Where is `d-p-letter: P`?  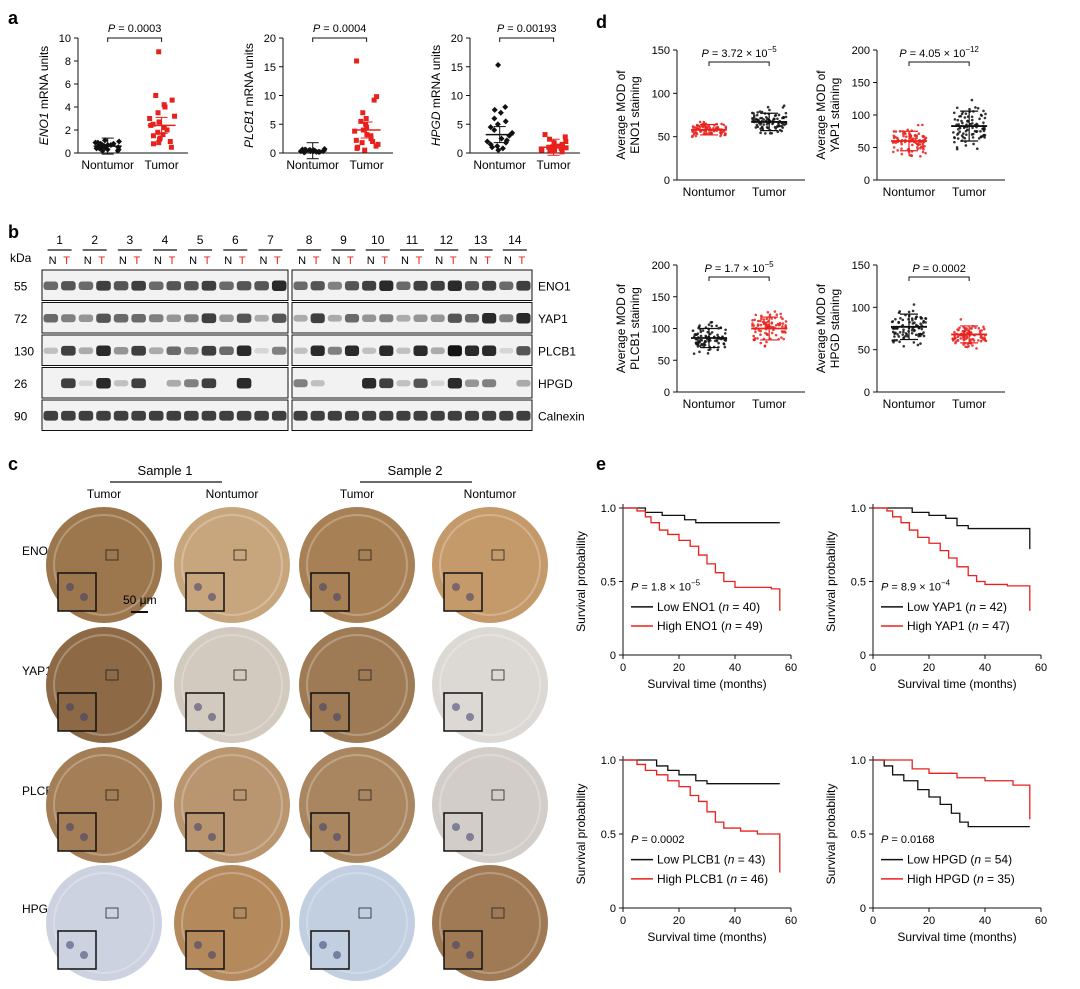
d-p-letter: P is located at coordinates (903, 54).